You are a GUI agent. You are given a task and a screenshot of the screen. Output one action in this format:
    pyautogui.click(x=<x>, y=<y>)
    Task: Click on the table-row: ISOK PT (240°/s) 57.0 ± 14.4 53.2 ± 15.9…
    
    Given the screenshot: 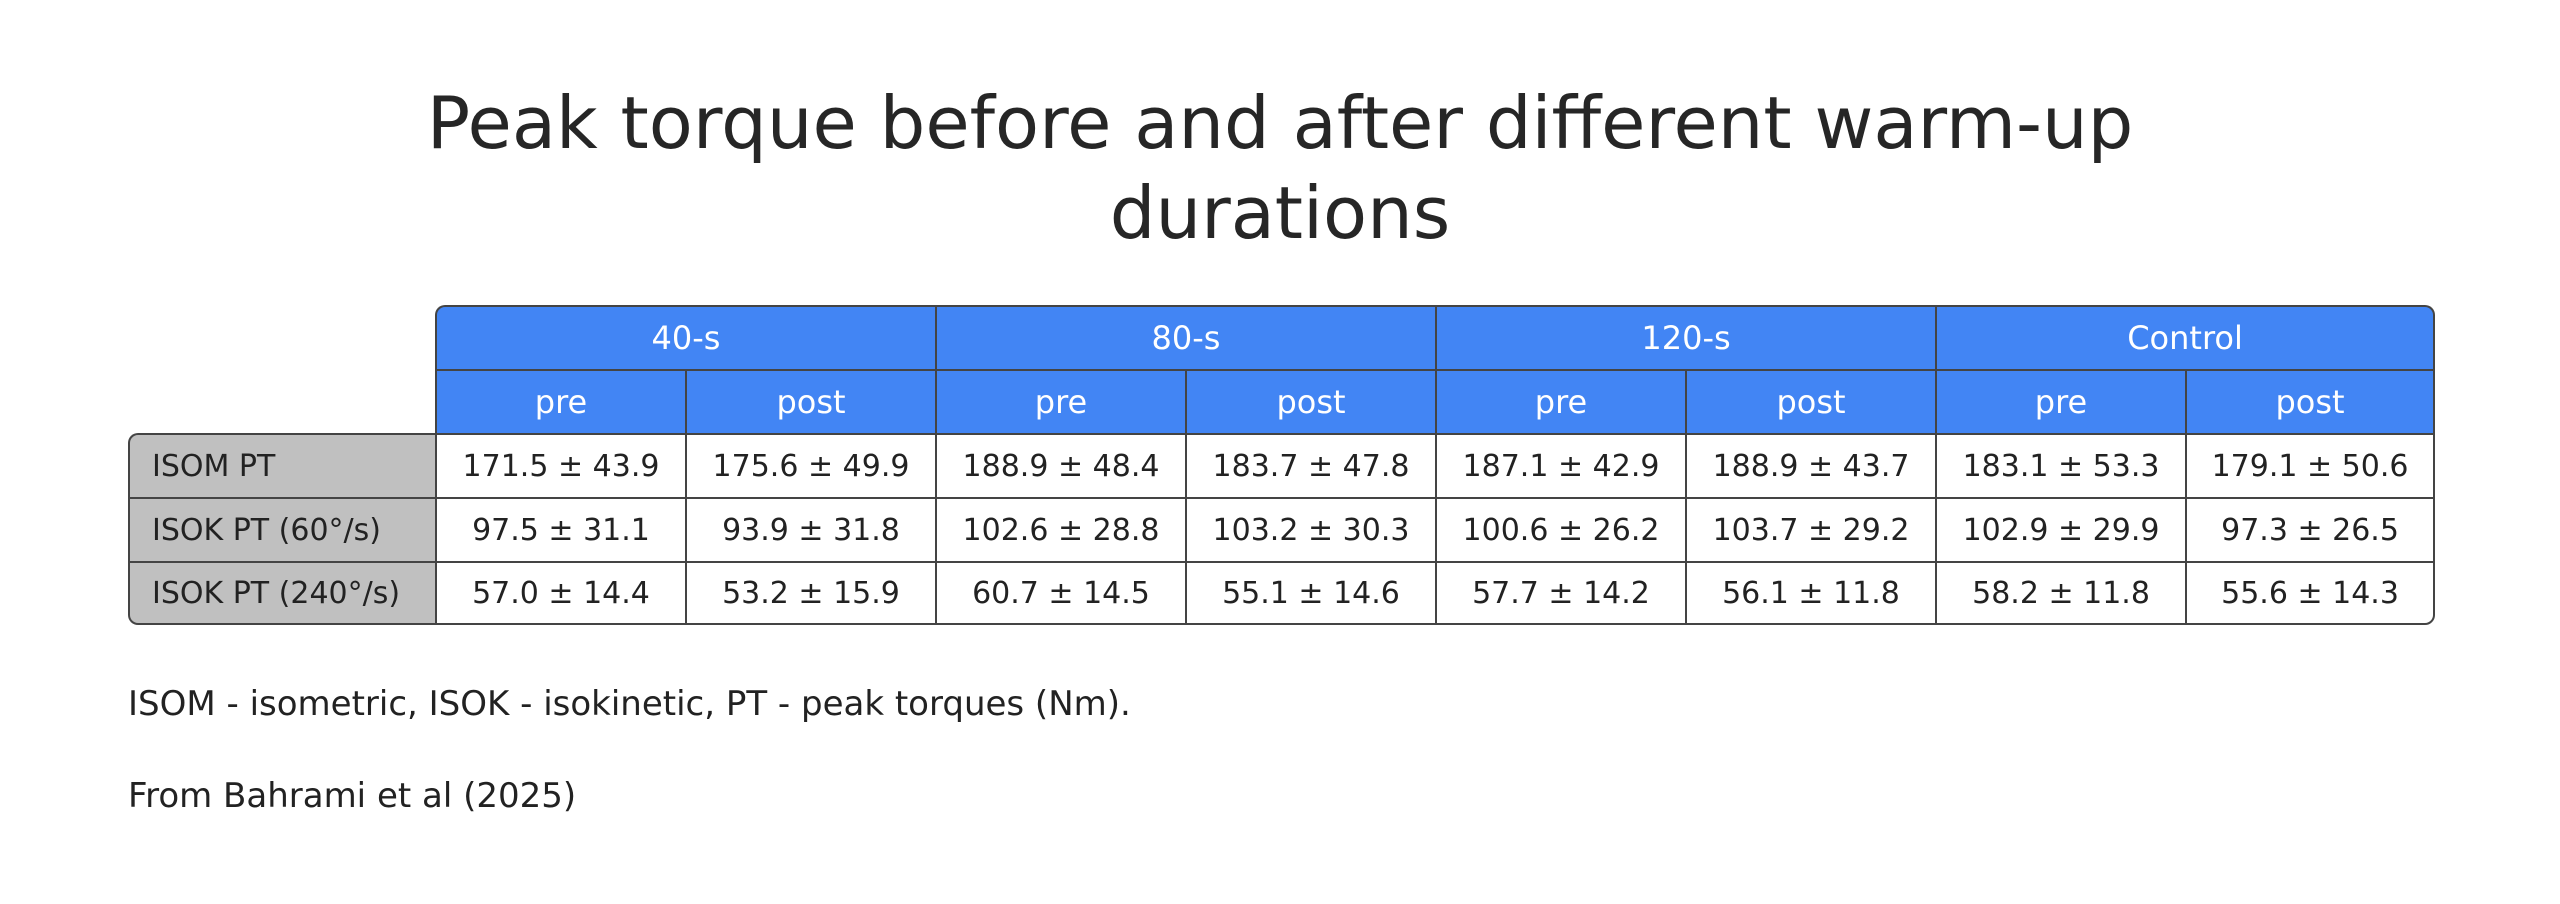 What is the action you would take?
    pyautogui.click(x=1282, y=593)
    